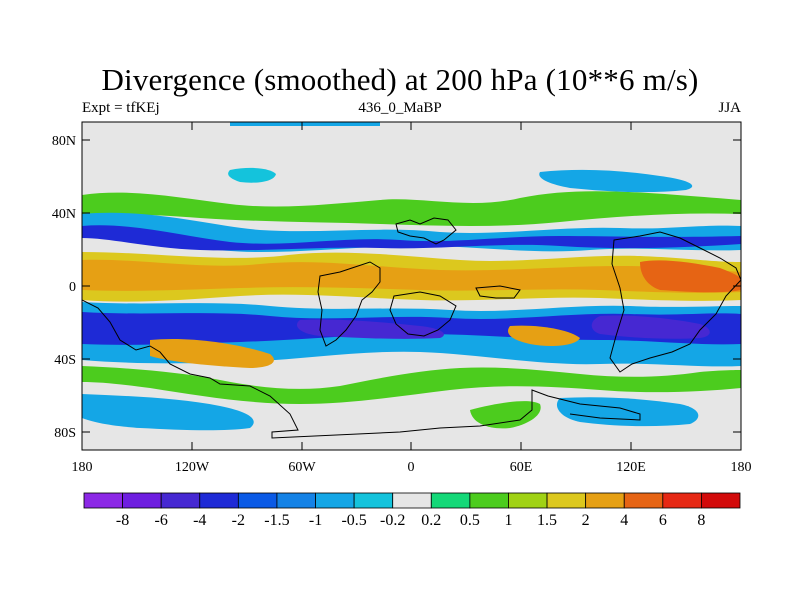 The image size is (800, 600). What do you see at coordinates (508, 520) in the screenshot?
I see `legend-label: 1` at bounding box center [508, 520].